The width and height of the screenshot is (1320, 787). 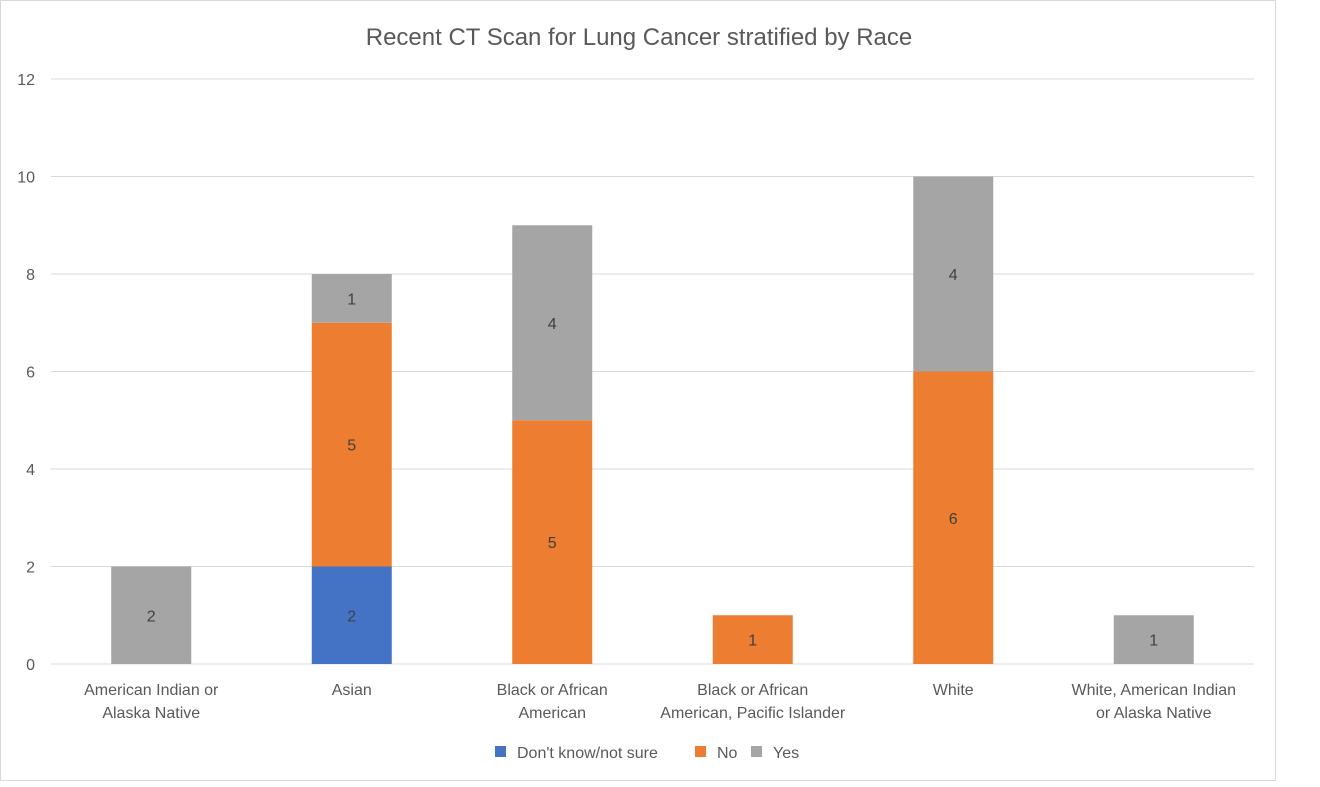 I want to click on y-tick-label: 0, so click(x=30, y=665).